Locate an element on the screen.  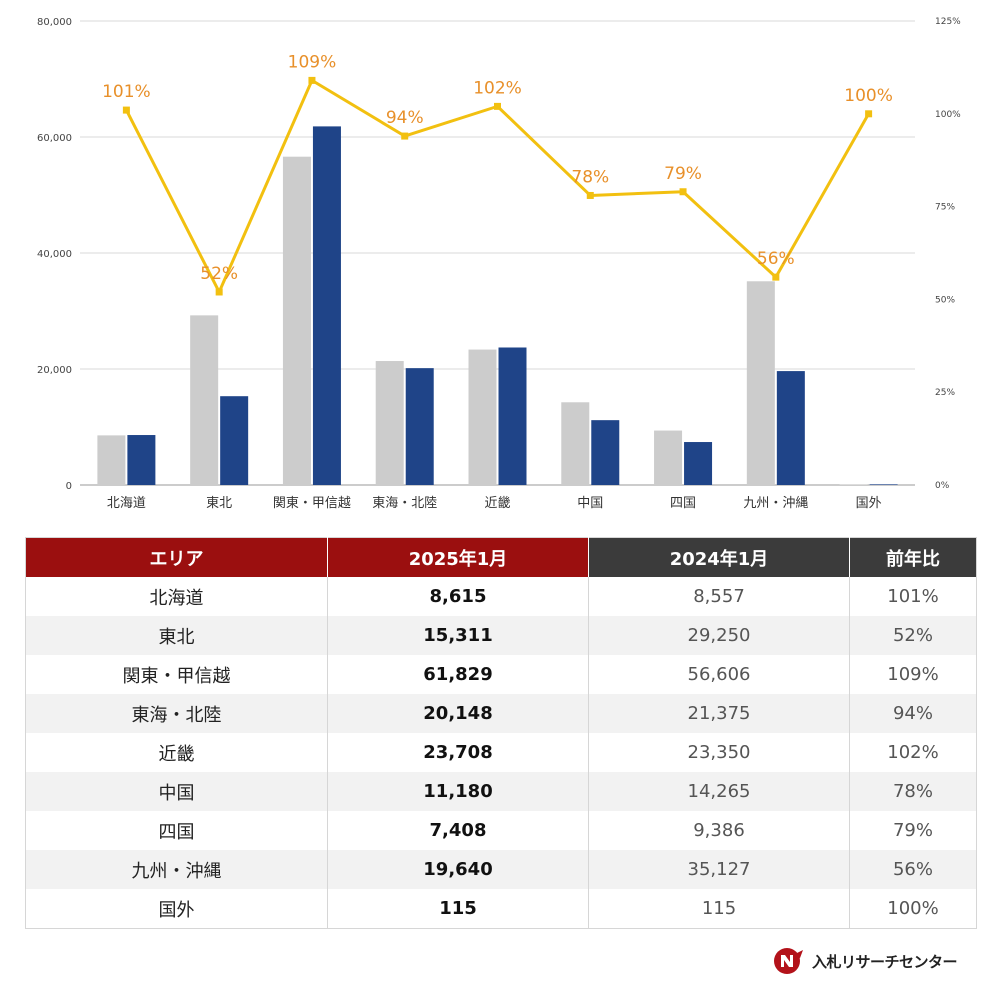
x-tick-label: 北海道 is located at coordinates (126, 503).